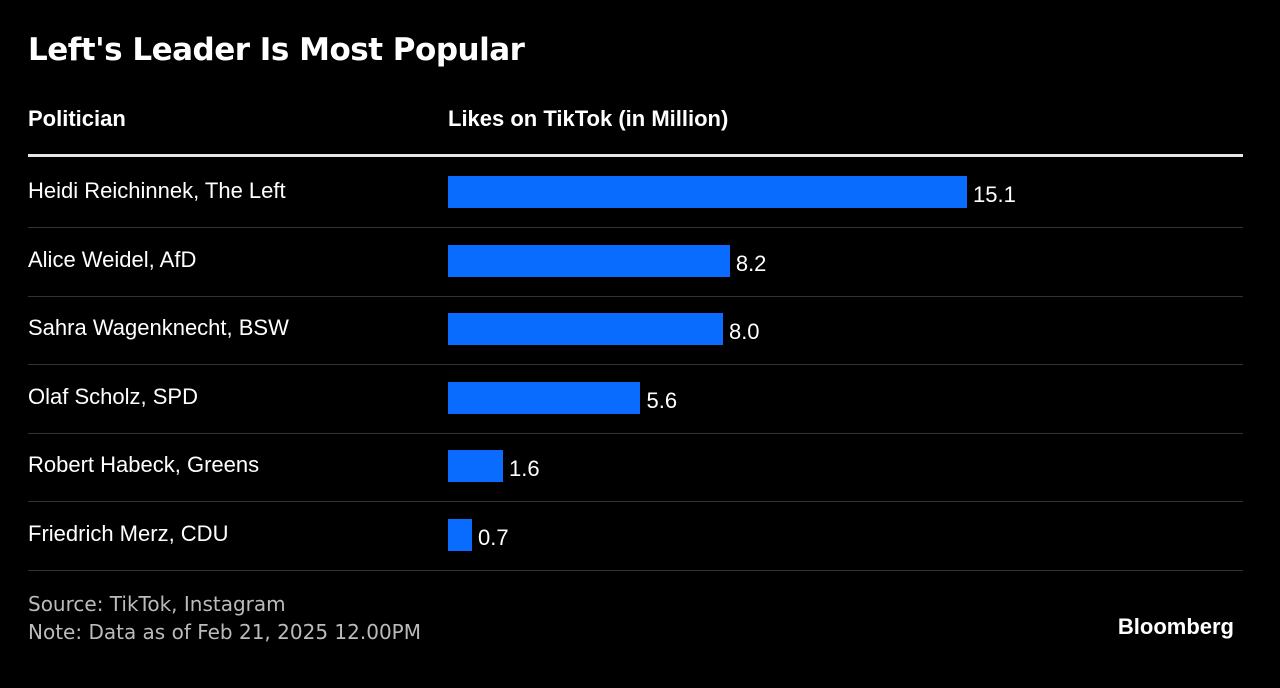  Describe the element at coordinates (744, 331) in the screenshot. I see `value-label: 8.0` at that location.